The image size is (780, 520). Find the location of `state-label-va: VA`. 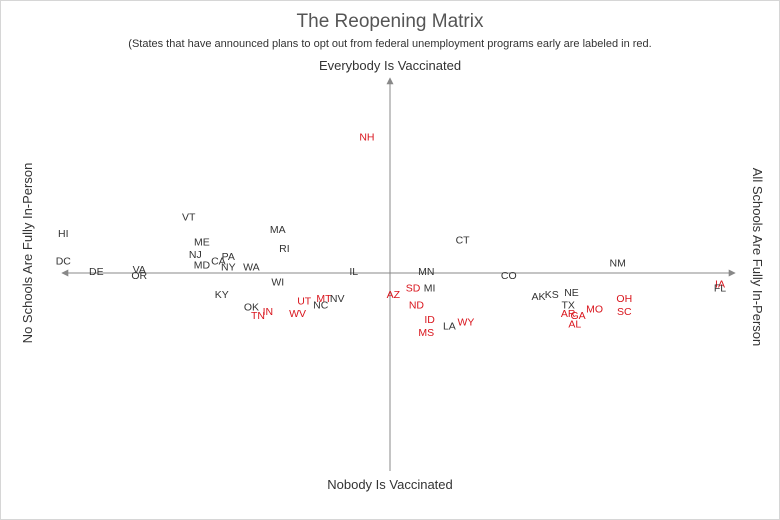

state-label-va: VA is located at coordinates (139, 270).